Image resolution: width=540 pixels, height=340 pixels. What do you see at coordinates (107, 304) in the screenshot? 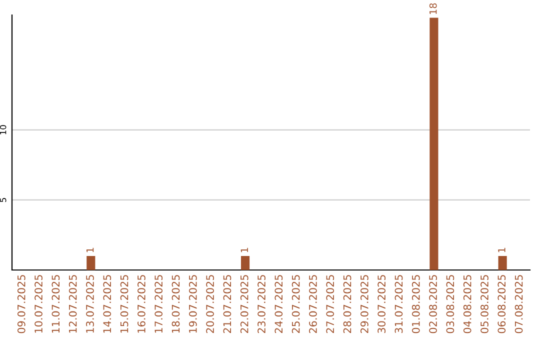
I see `x-tick-label: 14.07.2025` at bounding box center [107, 304].